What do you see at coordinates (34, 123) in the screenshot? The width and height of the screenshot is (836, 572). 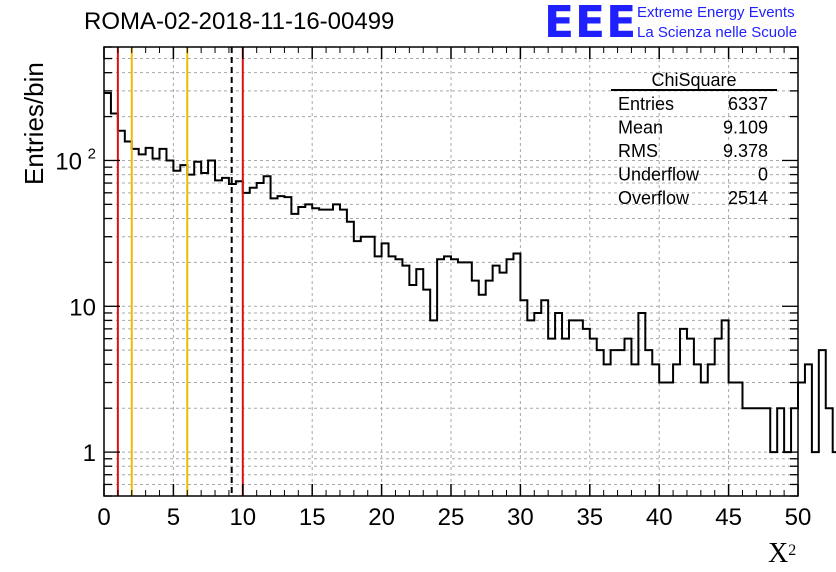 I see `y-axis-label: Entries/bin` at bounding box center [34, 123].